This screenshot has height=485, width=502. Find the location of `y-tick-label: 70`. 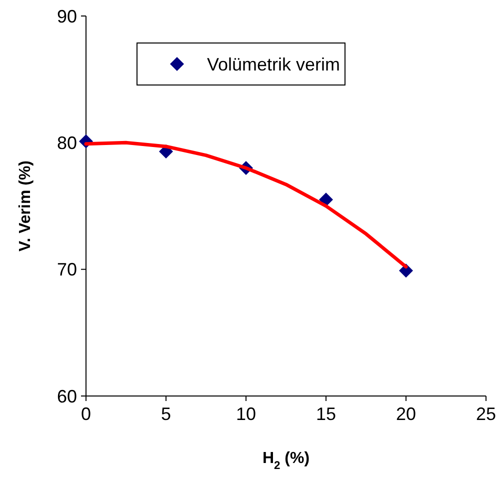

y-tick-label: 70 is located at coordinates (66, 270).